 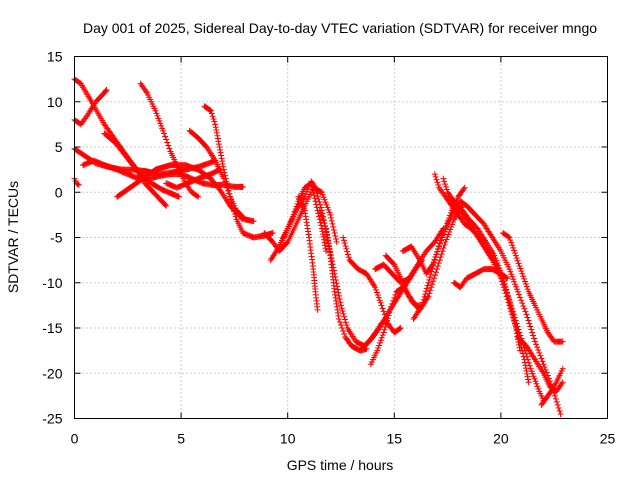 What do you see at coordinates (489, 287) in the screenshot?
I see `data-series-t24` at bounding box center [489, 287].